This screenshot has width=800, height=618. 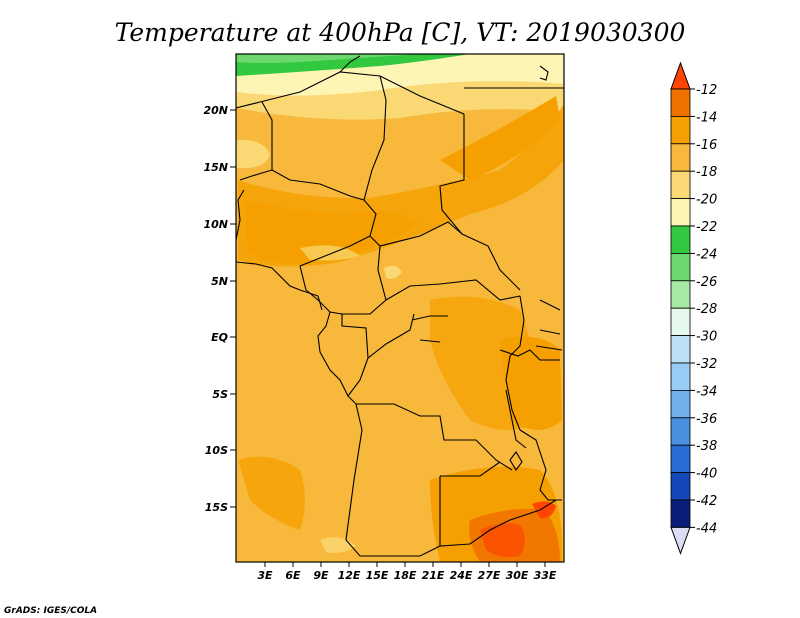 What do you see at coordinates (216, 450) in the screenshot?
I see `lat-label-10s: 10S` at bounding box center [216, 450].